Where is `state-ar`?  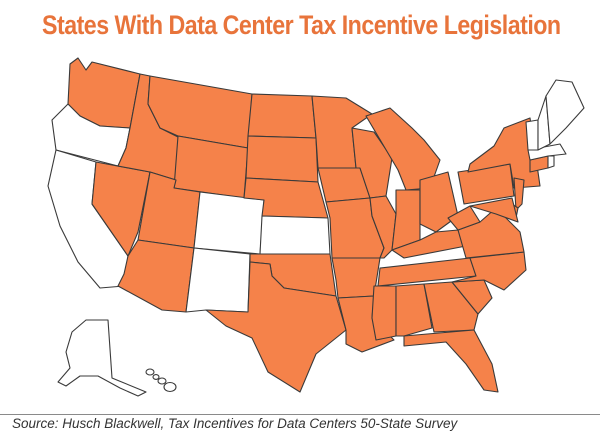 state-ar is located at coordinates (356, 278).